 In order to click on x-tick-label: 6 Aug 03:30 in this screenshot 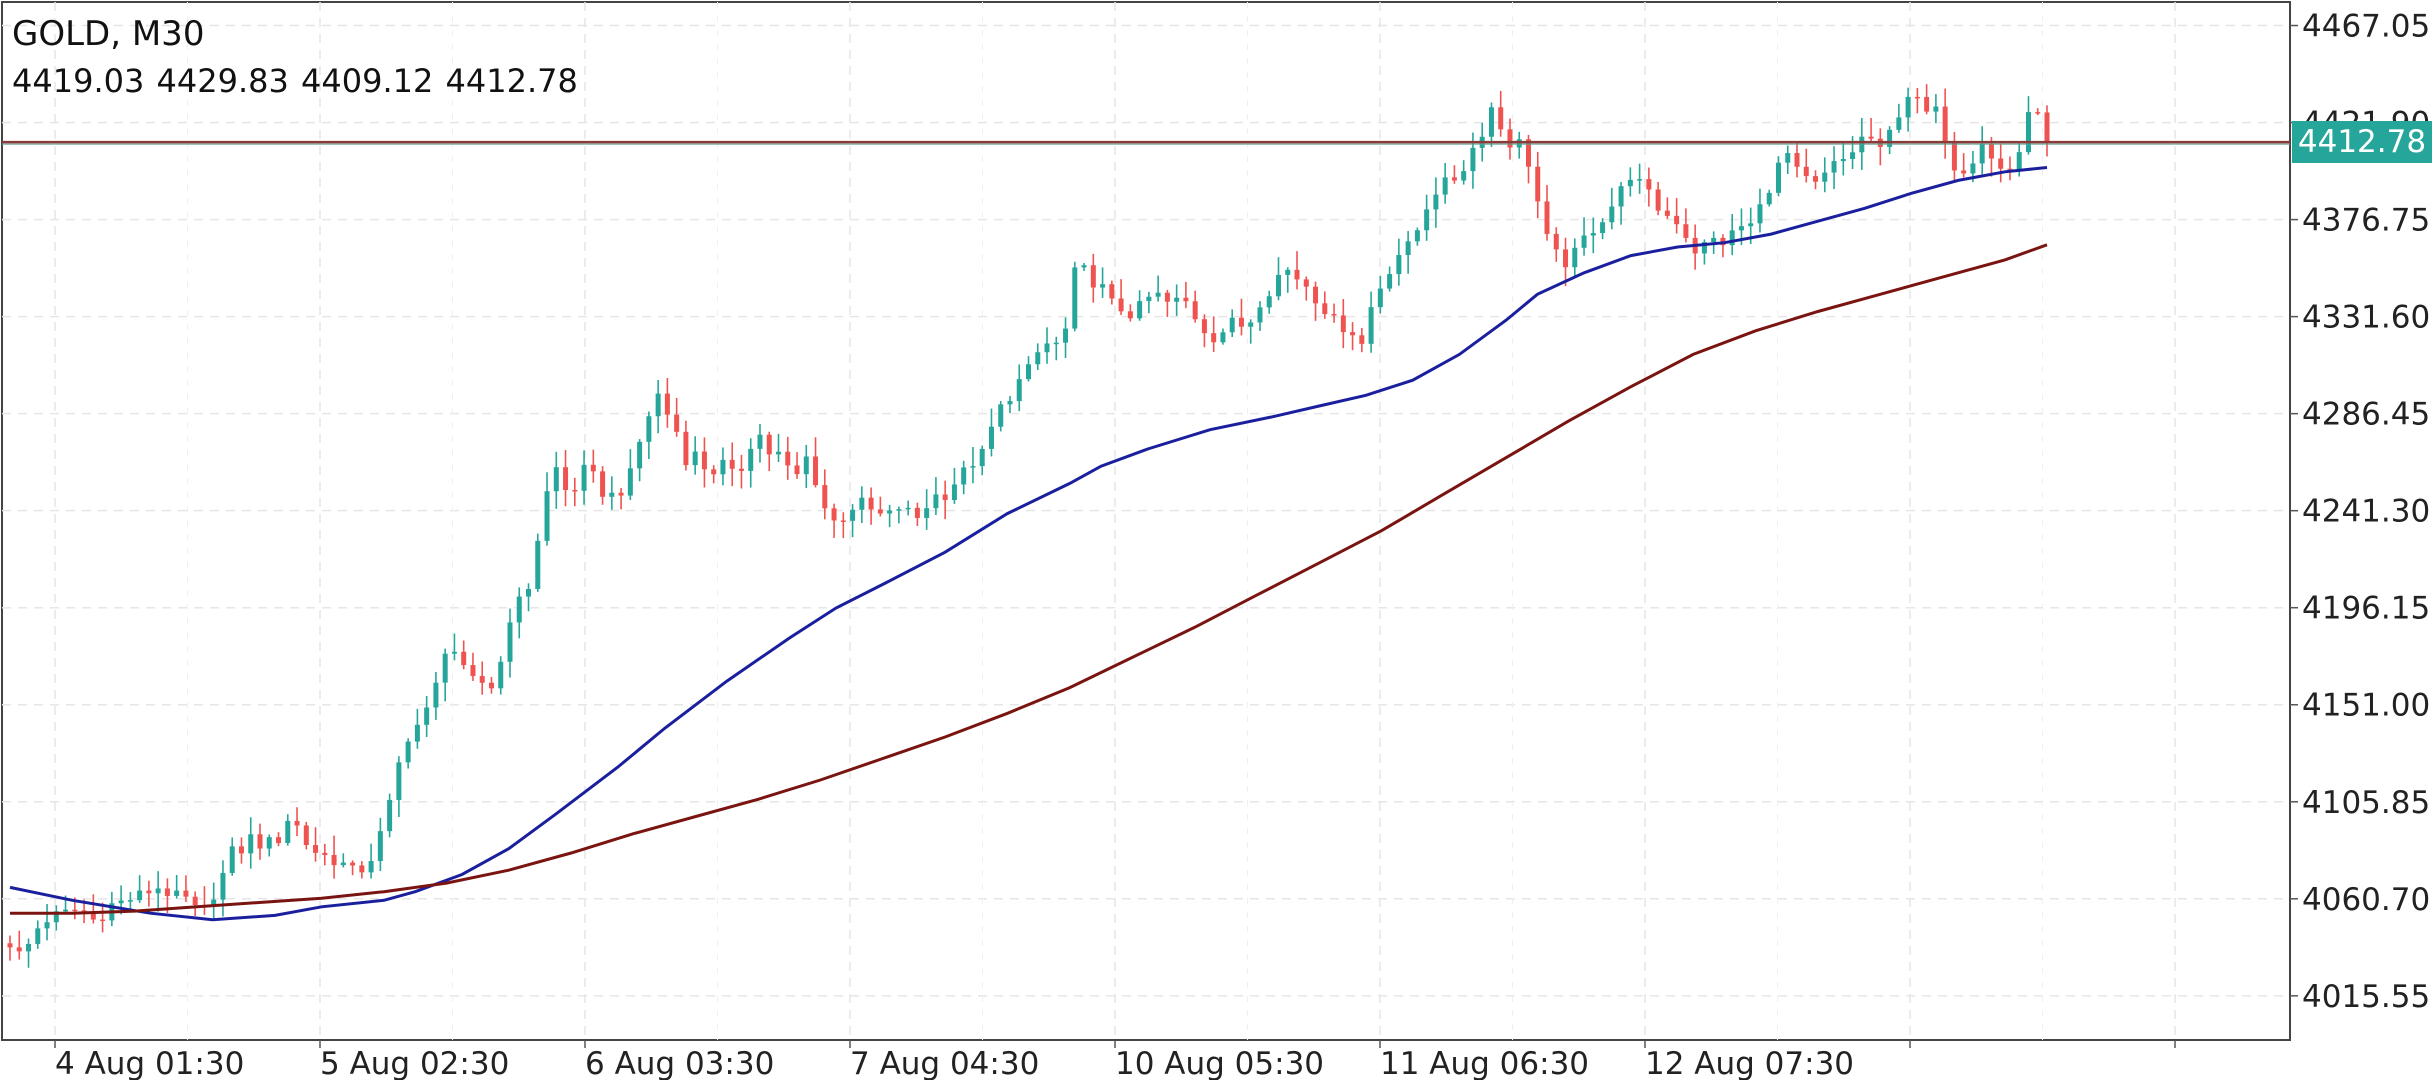, I will do `click(679, 1063)`.